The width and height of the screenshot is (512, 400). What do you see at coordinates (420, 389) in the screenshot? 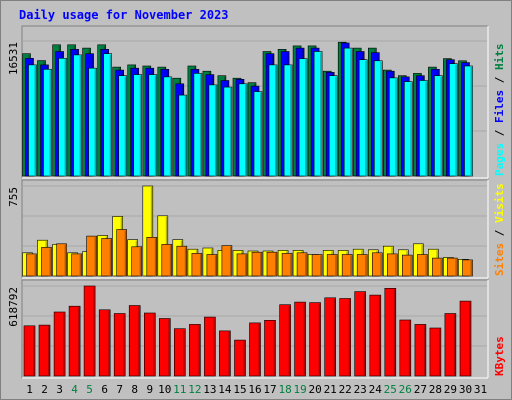
I see `x-tick-label-day-27: 27` at bounding box center [420, 389].